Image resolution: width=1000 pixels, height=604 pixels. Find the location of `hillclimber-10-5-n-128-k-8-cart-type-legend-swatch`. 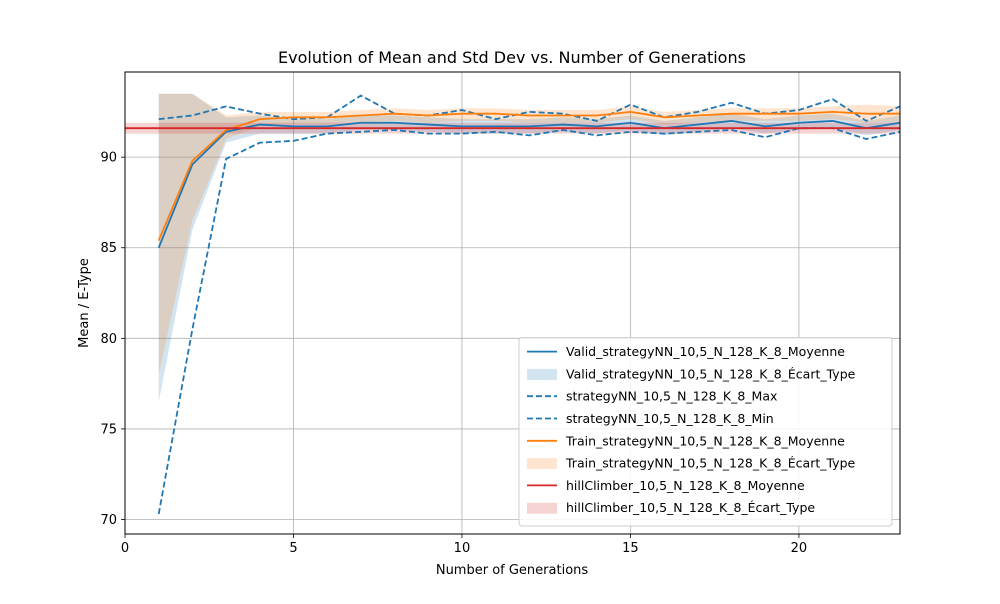

hillclimber-10-5-n-128-k-8-cart-type-legend-swatch is located at coordinates (542, 508).